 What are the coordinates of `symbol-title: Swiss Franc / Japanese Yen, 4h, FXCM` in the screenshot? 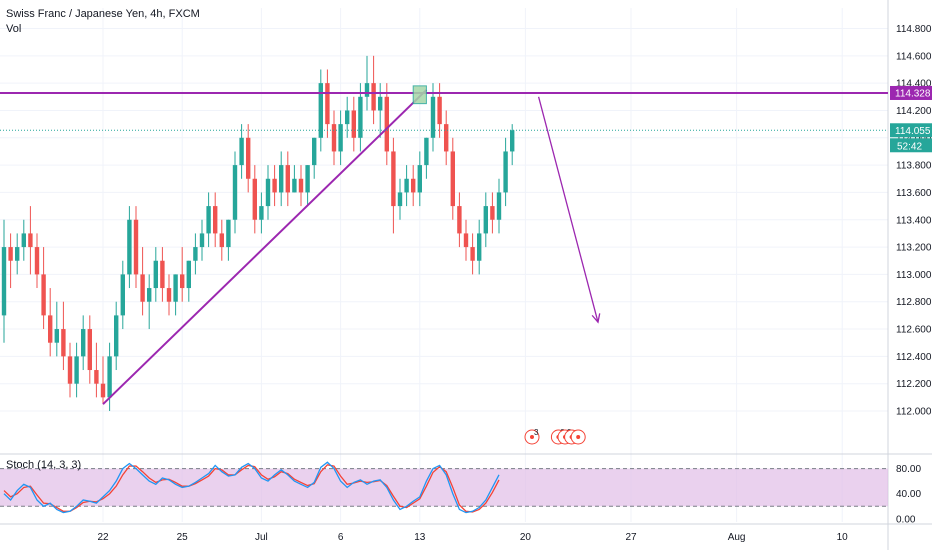 It's located at (103, 14).